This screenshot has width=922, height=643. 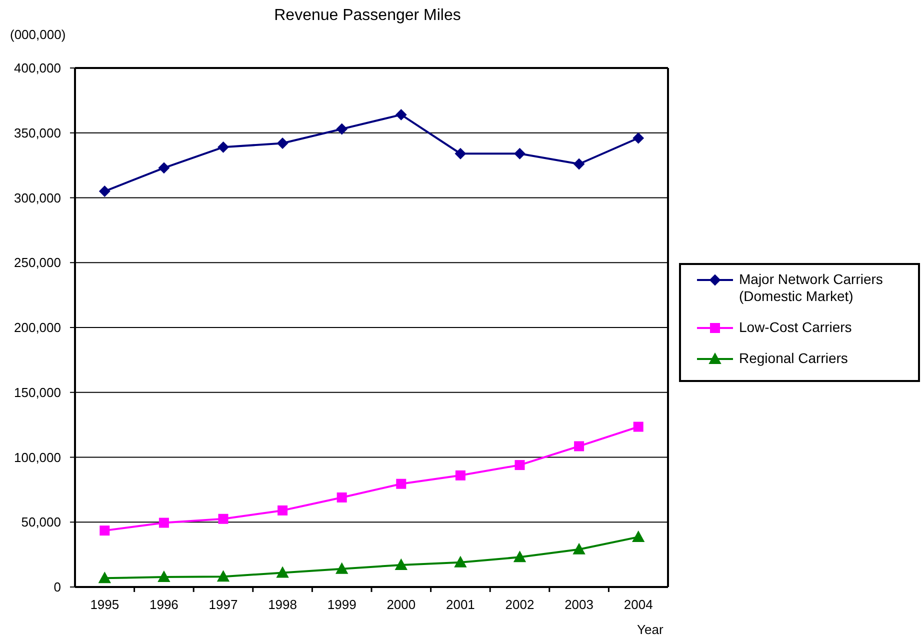 What do you see at coordinates (223, 604) in the screenshot?
I see `x-tick-label: 1997` at bounding box center [223, 604].